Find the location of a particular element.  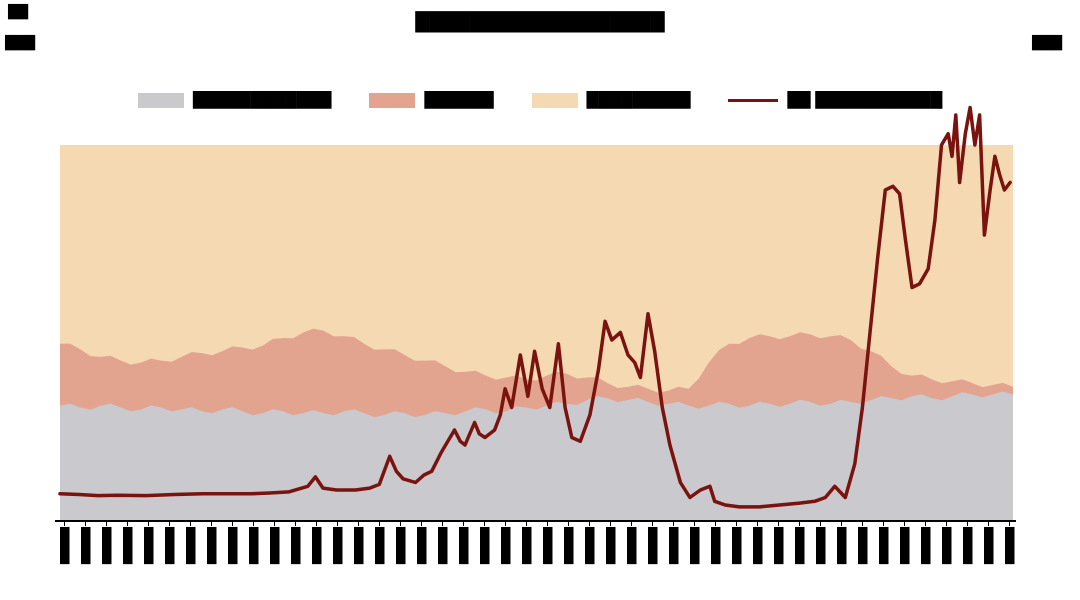

legend-item-salmon-area: ██████ is located at coordinates (431, 100).